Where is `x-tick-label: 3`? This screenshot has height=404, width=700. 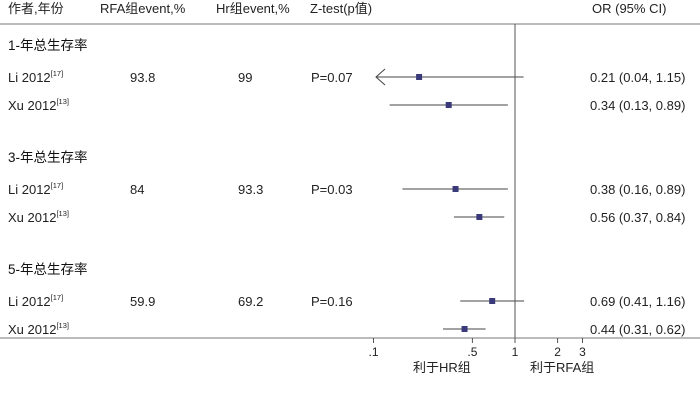 x-tick-label: 3 is located at coordinates (582, 352).